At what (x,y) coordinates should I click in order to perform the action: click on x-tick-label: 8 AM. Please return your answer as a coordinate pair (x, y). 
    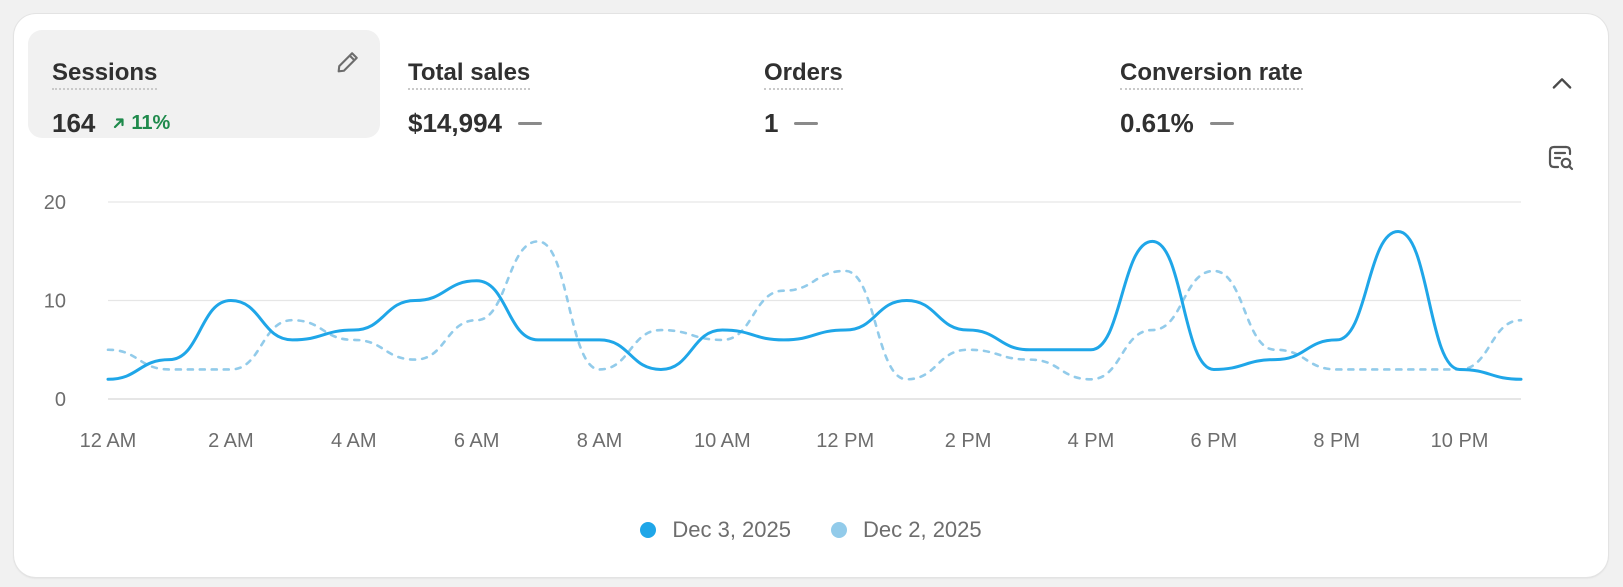
    Looking at the image, I should click on (600, 441).